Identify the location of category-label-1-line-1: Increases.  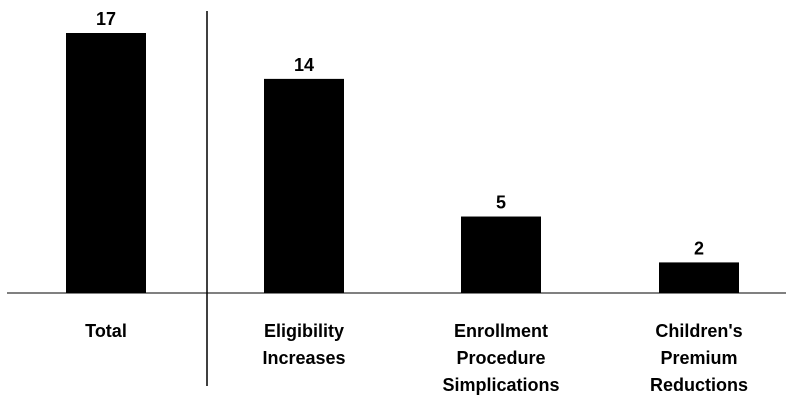
(303, 358).